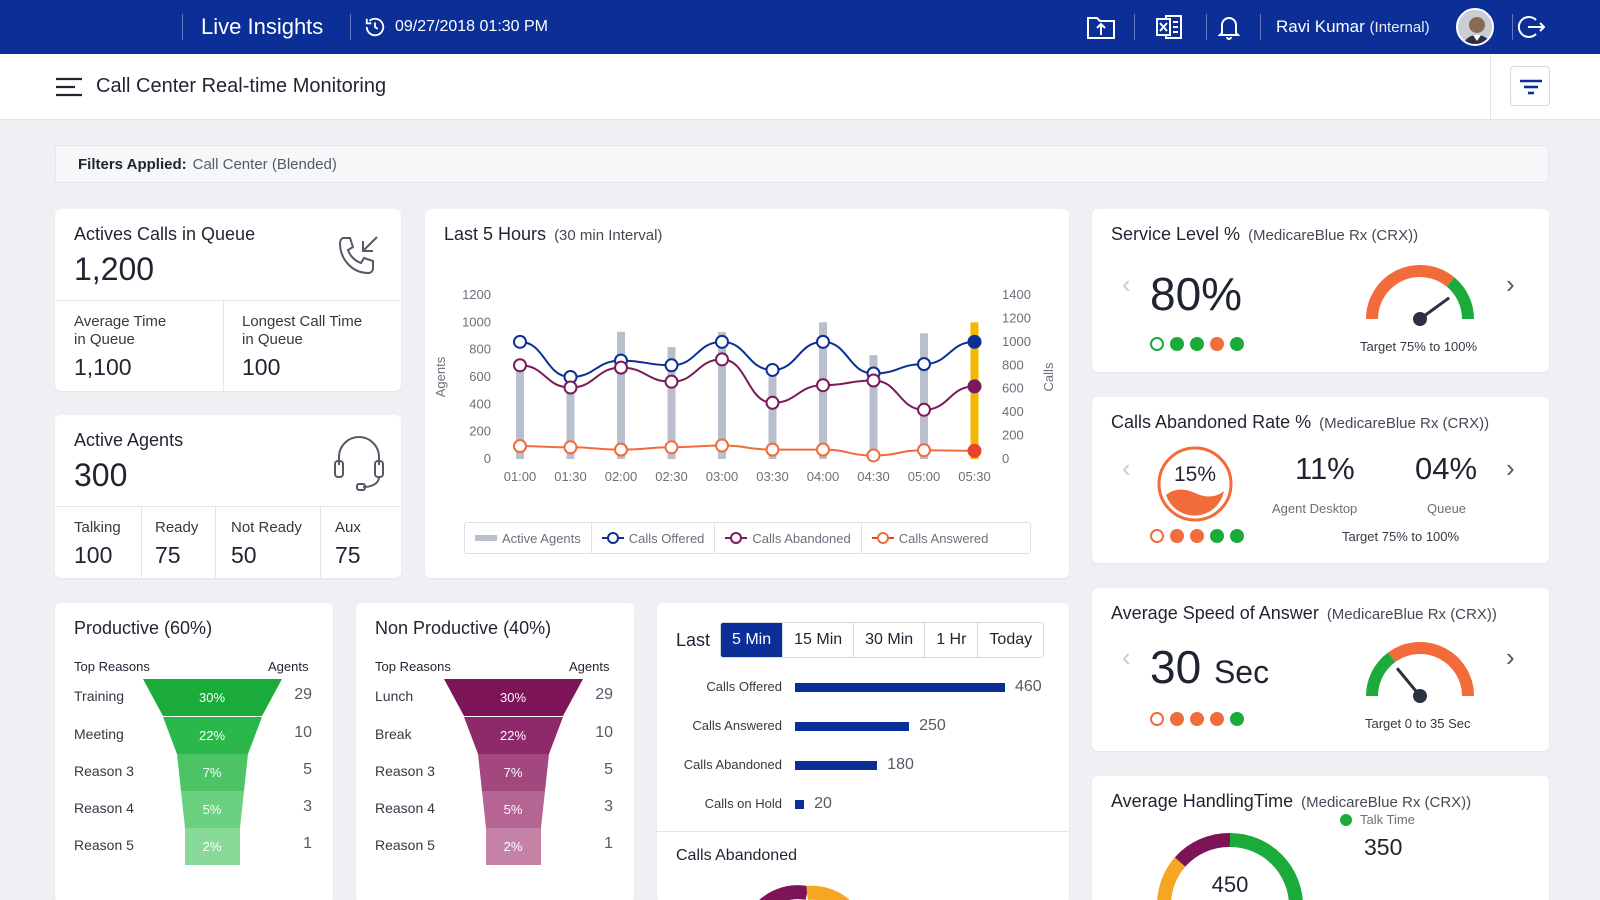 The width and height of the screenshot is (1600, 900). I want to click on queue-value: 04%, so click(1446, 468).